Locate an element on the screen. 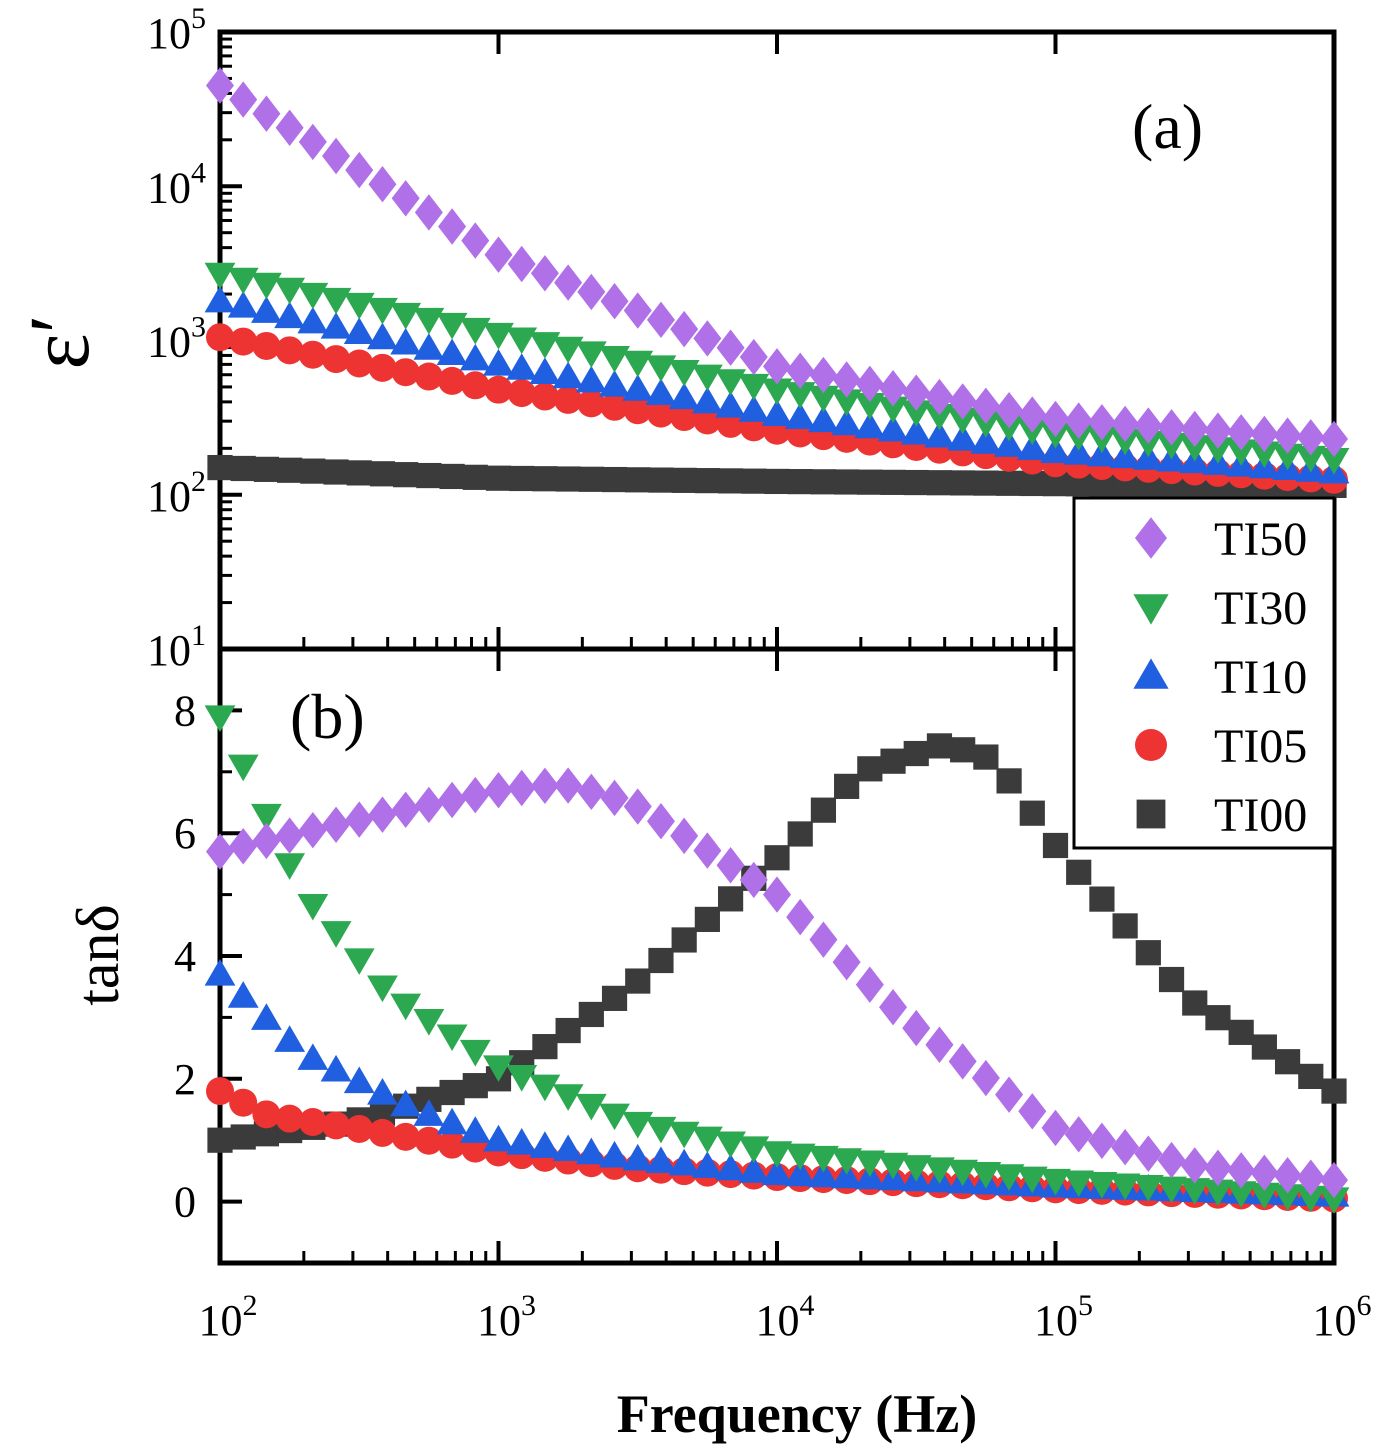 The height and width of the screenshot is (1455, 1378). legend-marker-ti50 is located at coordinates (1151, 538).